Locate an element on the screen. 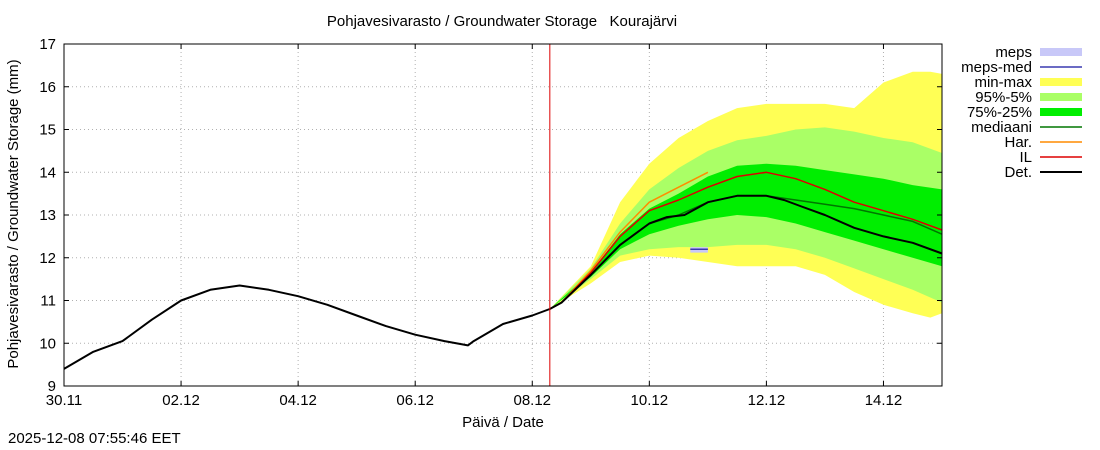 The width and height of the screenshot is (1100, 450). y-tick-label-7: 16 is located at coordinates (47, 87).